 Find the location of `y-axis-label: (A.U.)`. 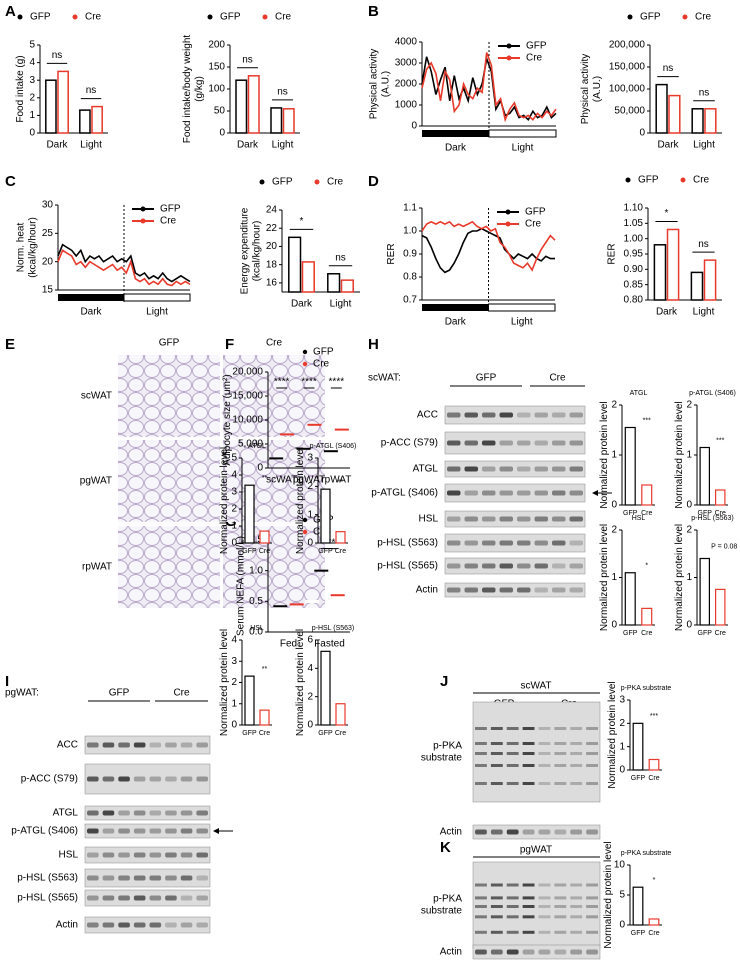

y-axis-label: (A.U.) is located at coordinates (597, 89).